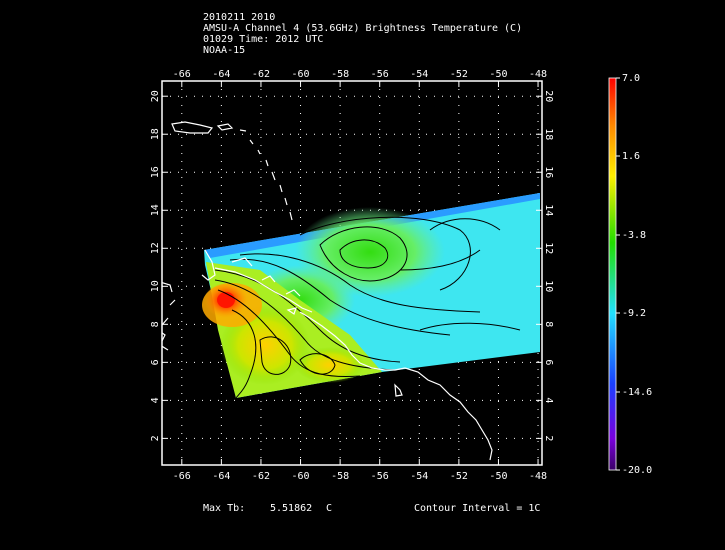 The height and width of the screenshot is (550, 725). What do you see at coordinates (548, 438) in the screenshot?
I see `lat-label-right: 2` at bounding box center [548, 438].